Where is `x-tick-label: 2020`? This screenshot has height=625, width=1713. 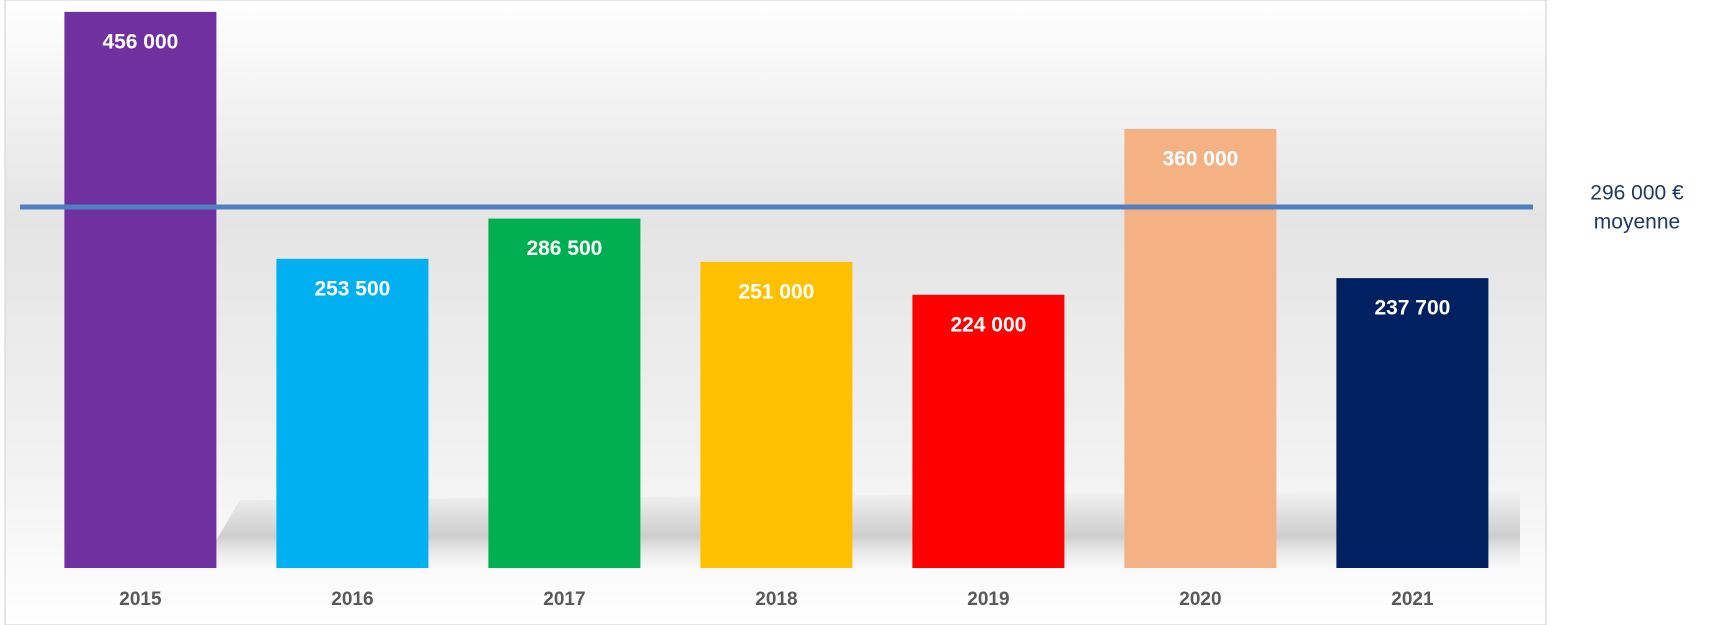 x-tick-label: 2020 is located at coordinates (1200, 599).